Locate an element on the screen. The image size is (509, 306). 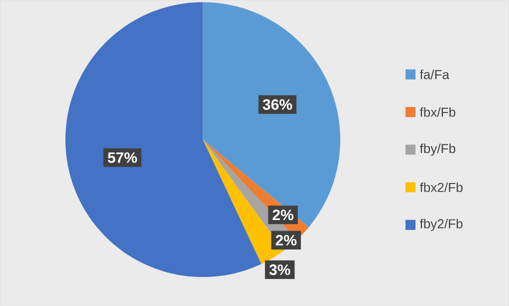
legend-label: fa/Fa is located at coordinates (435, 74).